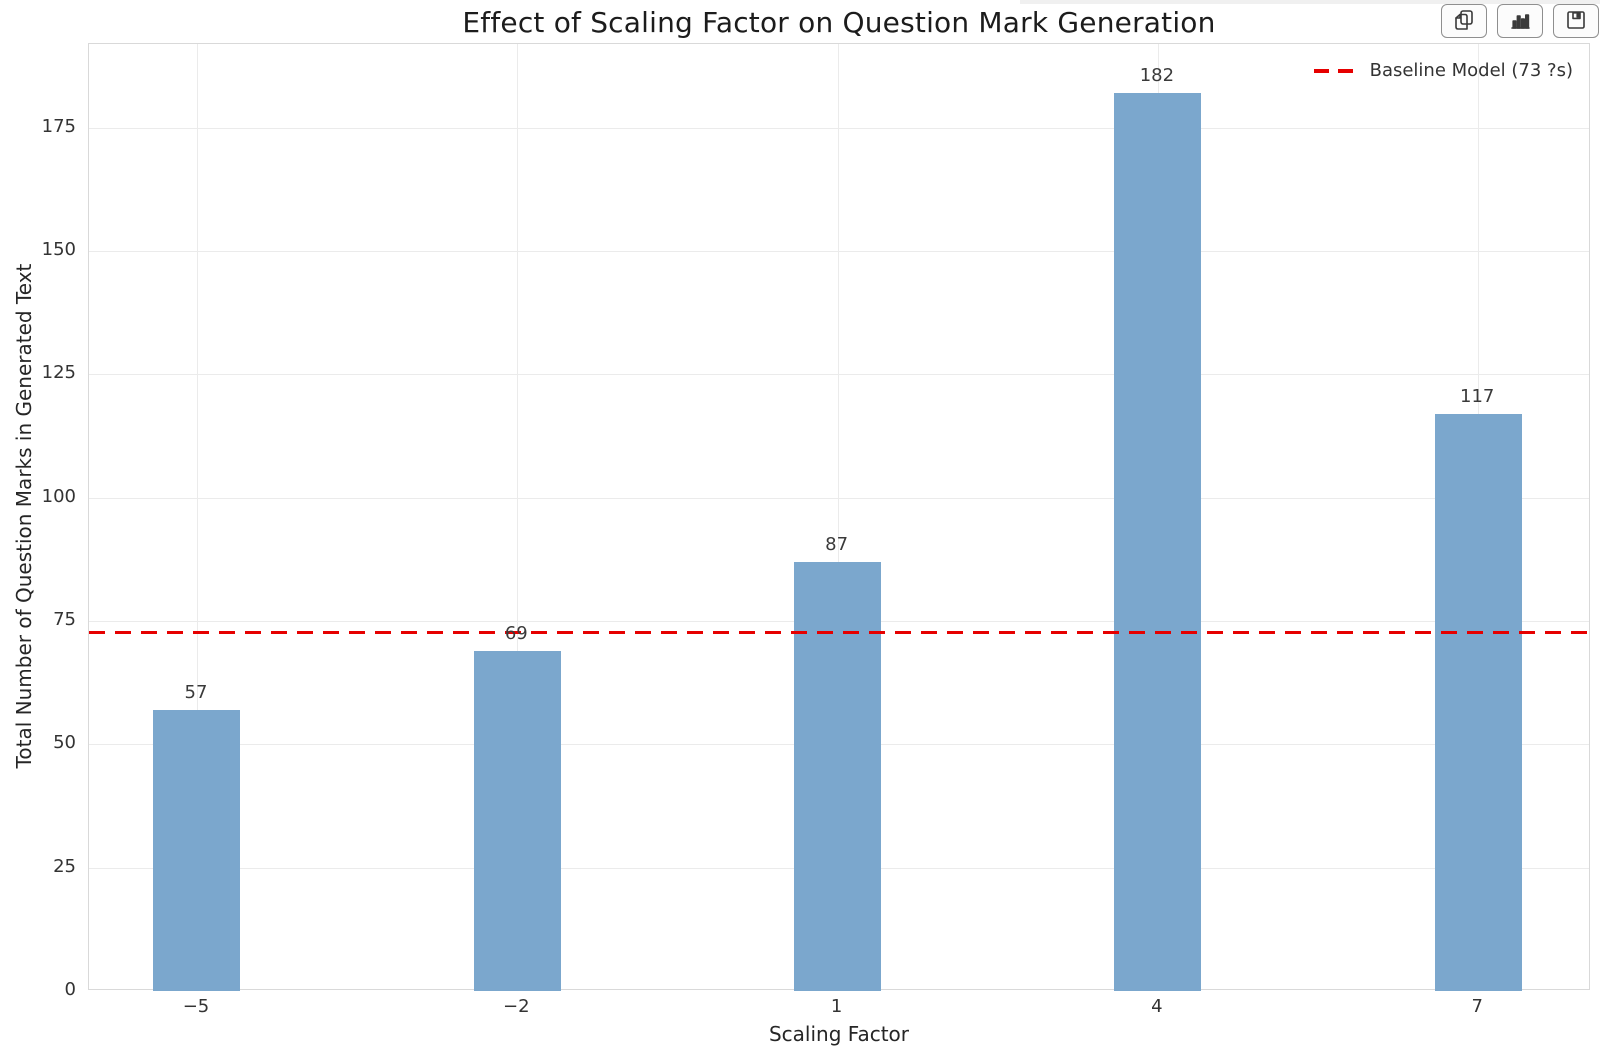 The width and height of the screenshot is (1600, 1056). Describe the element at coordinates (58, 496) in the screenshot. I see `y-tick-label: 100` at that location.